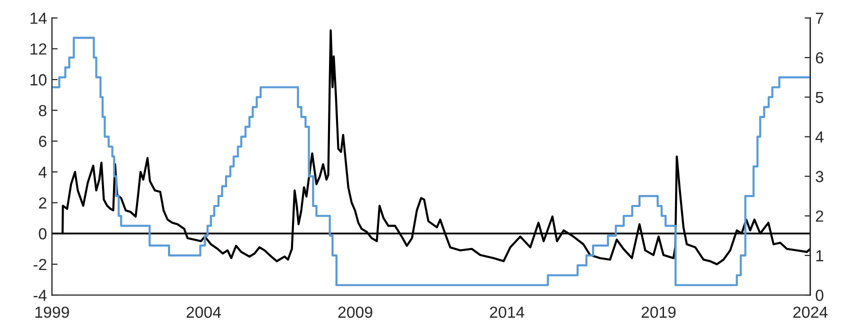 The width and height of the screenshot is (852, 333). I want to click on x-tick-label: 2014, so click(507, 312).